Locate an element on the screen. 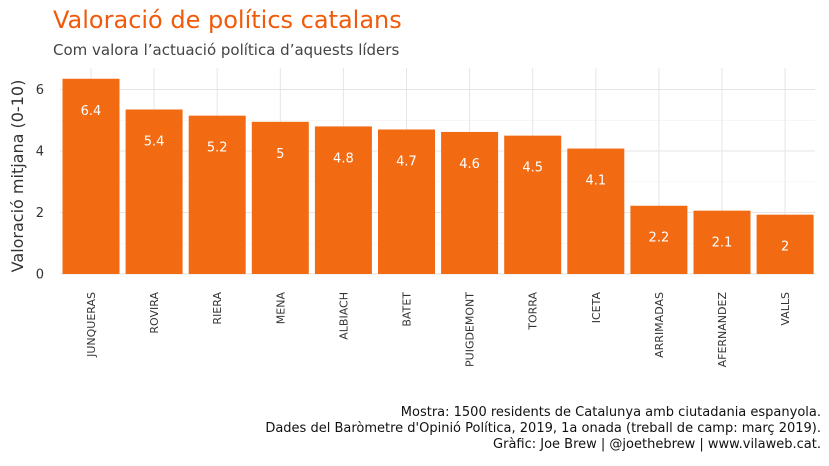 The height and width of the screenshot is (466, 829). data-label: 2.2 is located at coordinates (659, 238).